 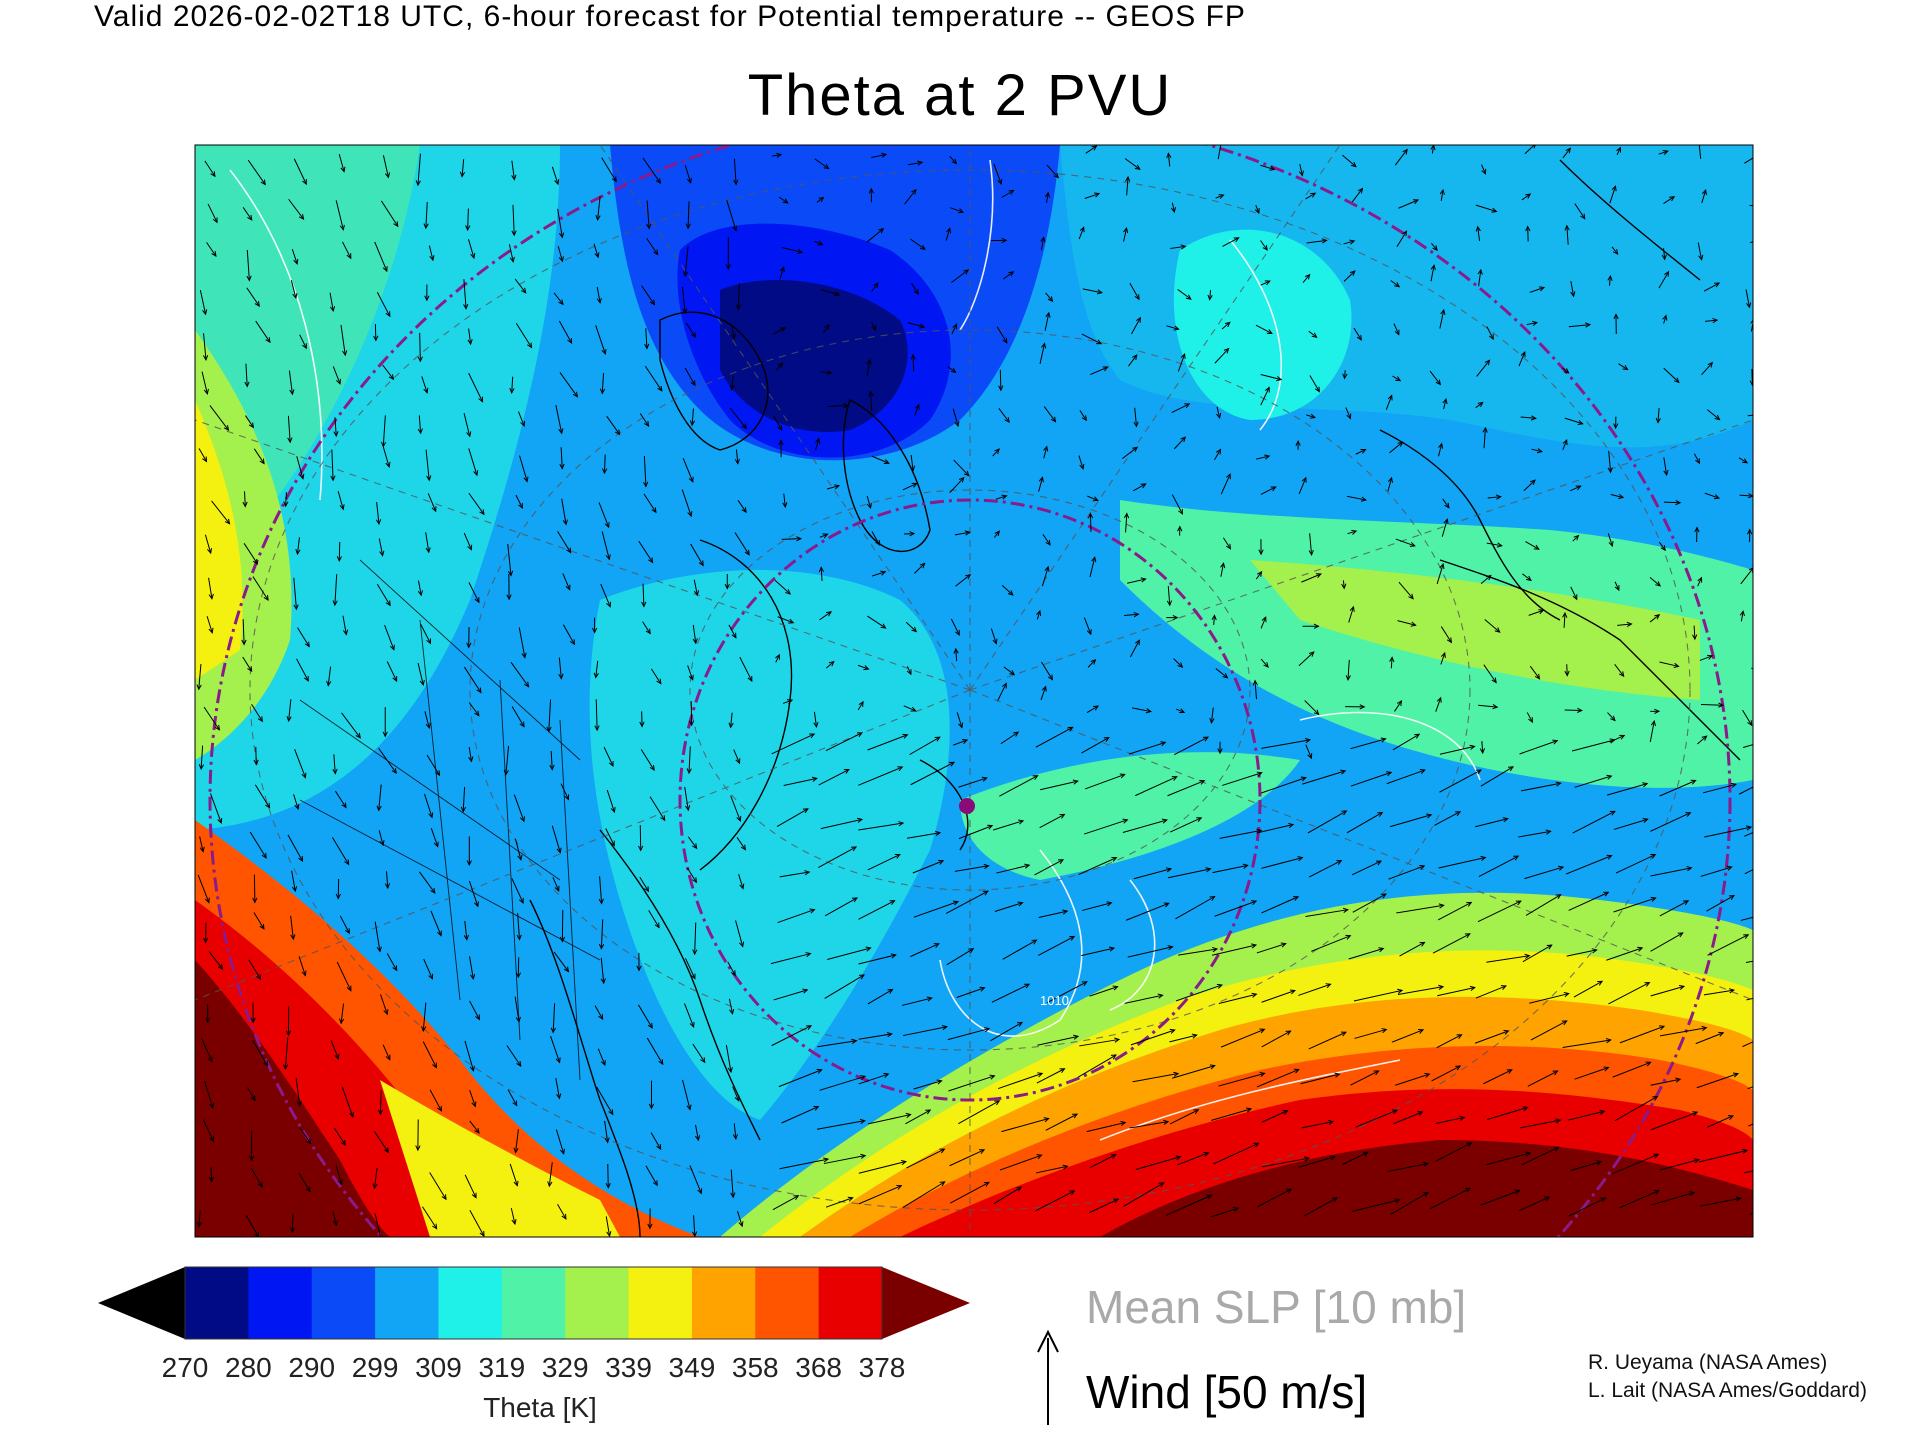 I want to click on colorbar-low-triangle, so click(x=141, y=1303).